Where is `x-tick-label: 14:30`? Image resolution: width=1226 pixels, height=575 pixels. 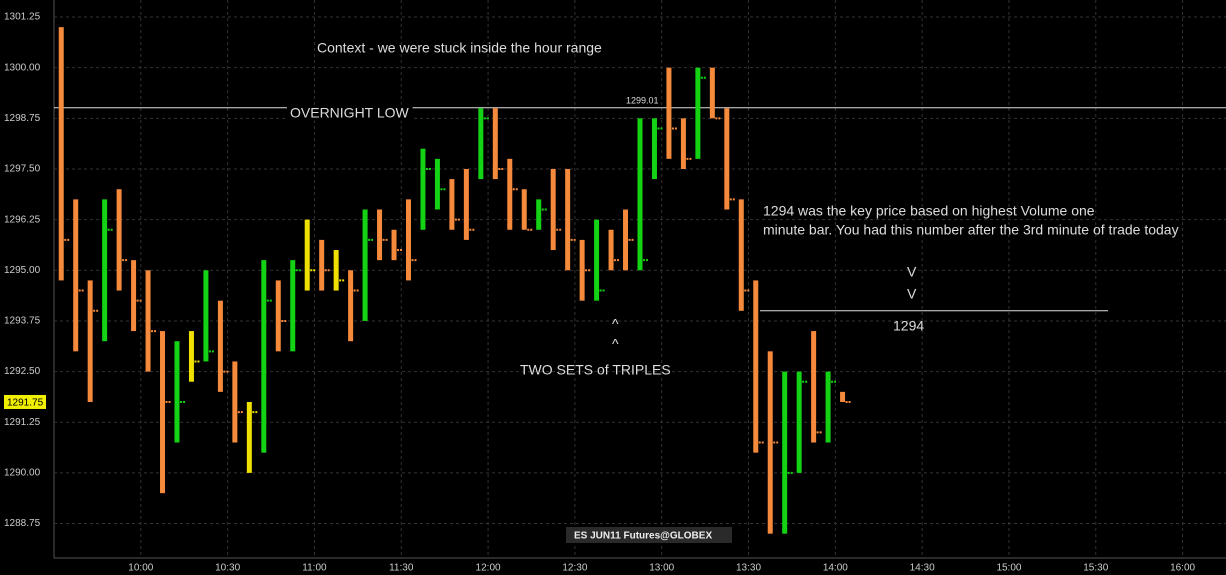
x-tick-label: 14:30 is located at coordinates (922, 568).